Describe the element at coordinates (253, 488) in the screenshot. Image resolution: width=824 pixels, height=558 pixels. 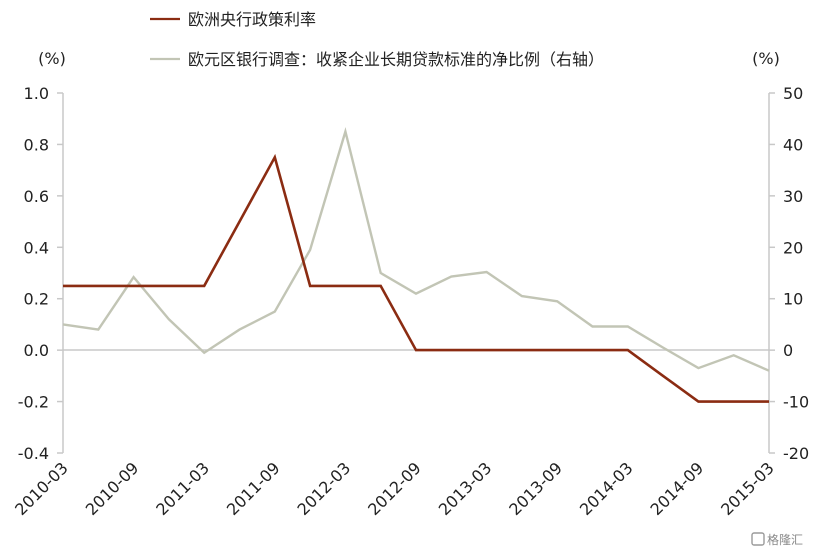
I see `x-tick-label: 2011-09` at that location.